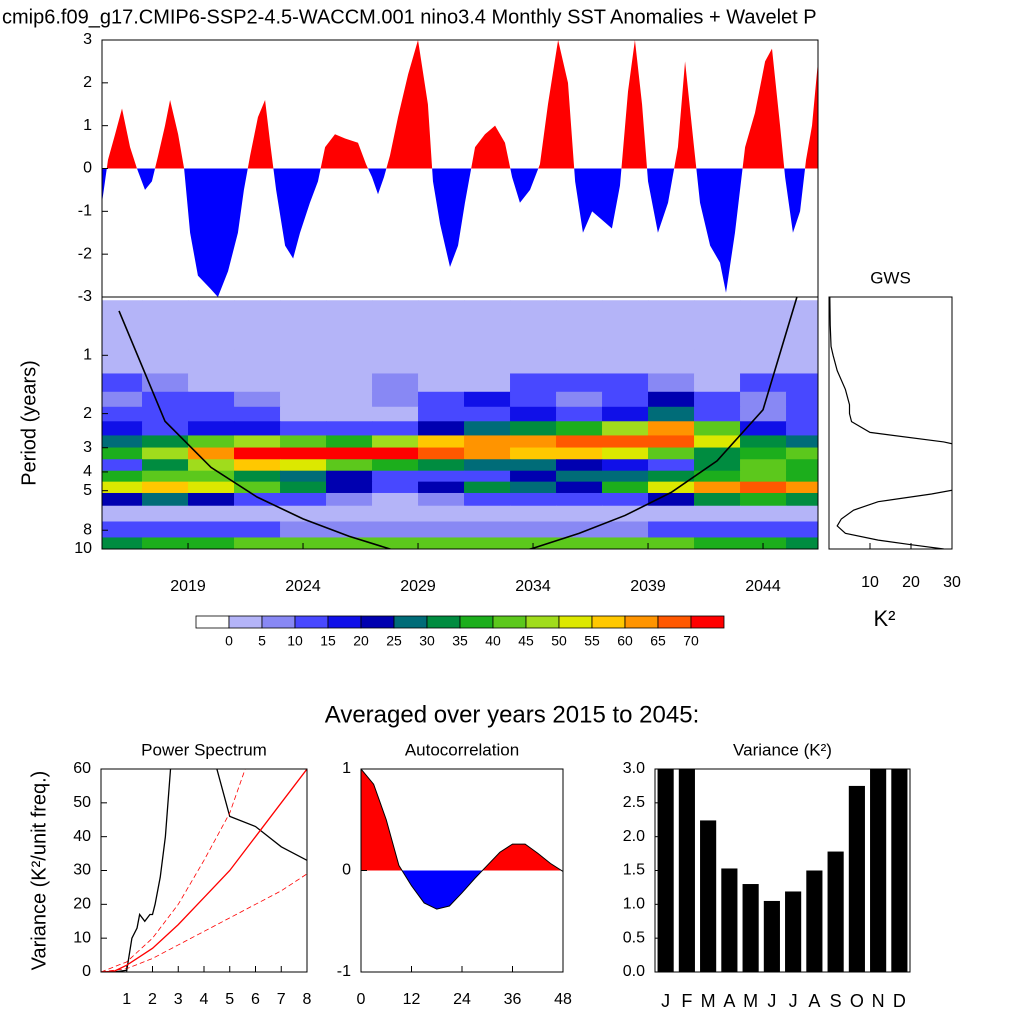 The height and width of the screenshot is (1024, 1024). I want to click on x-tick-label: 30, so click(952, 582).